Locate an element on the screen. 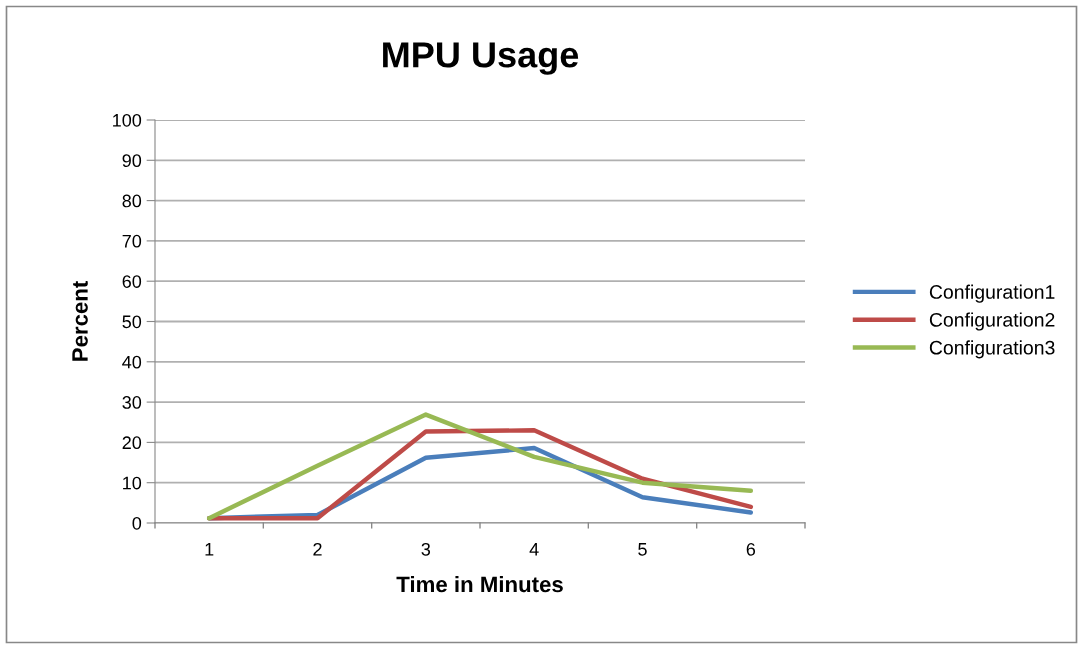 The height and width of the screenshot is (649, 1083). y-tick-label: 80 is located at coordinates (132, 201).